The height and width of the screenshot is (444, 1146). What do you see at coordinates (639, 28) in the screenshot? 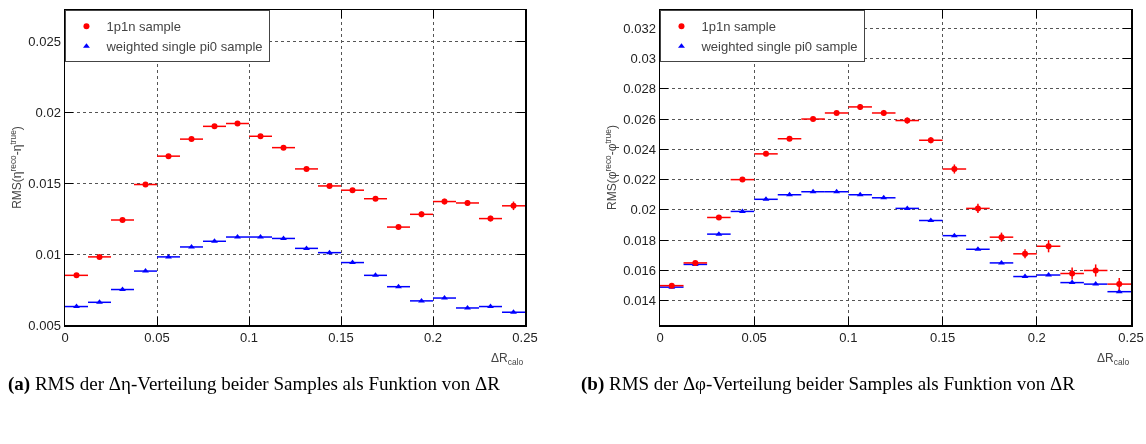
I see `y-tick-label: 0.032` at bounding box center [639, 28].